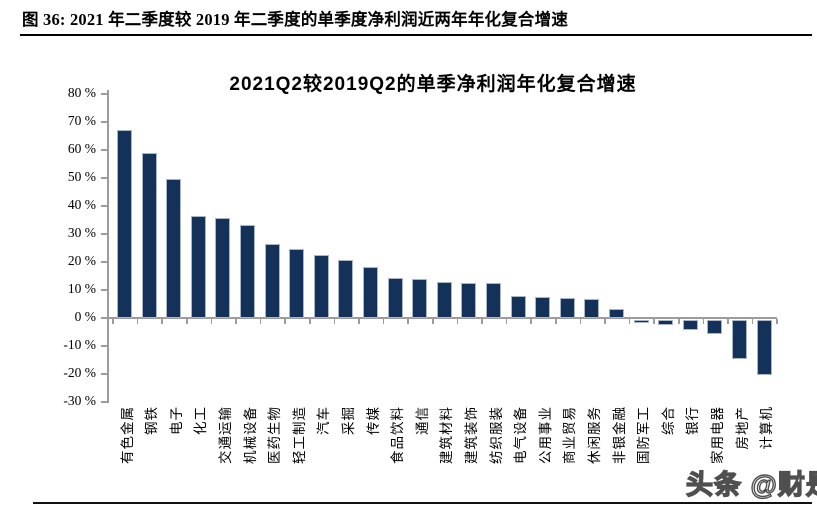 This screenshot has width=817, height=509. What do you see at coordinates (127, 435) in the screenshot?
I see `category-label: 有色金属` at bounding box center [127, 435].